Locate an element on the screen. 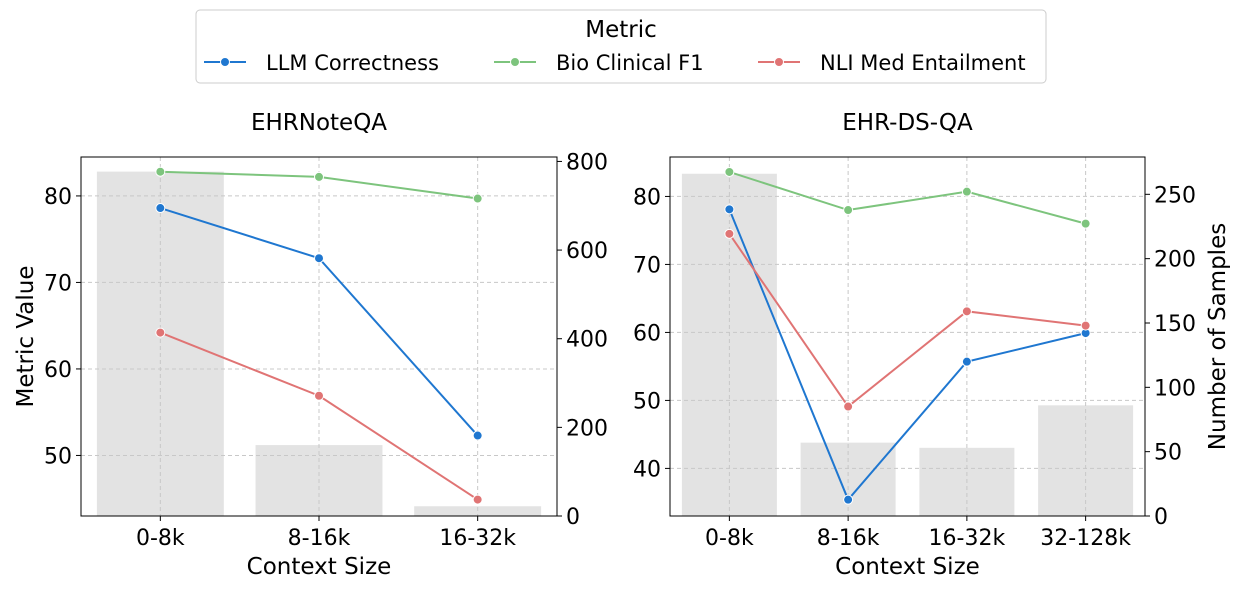 The image size is (1241, 589). sample-count-bar-0-8k is located at coordinates (729, 344).